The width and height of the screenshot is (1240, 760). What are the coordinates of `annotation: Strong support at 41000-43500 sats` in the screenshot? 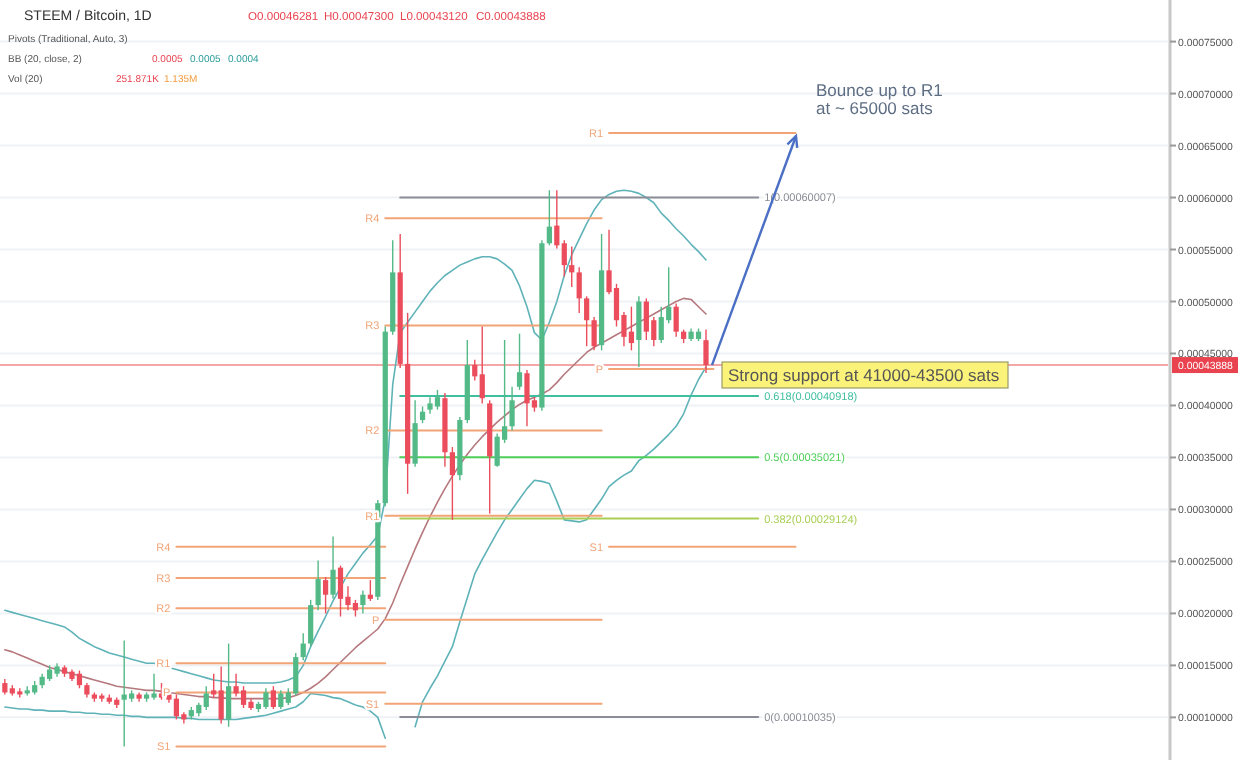 It's located at (864, 375).